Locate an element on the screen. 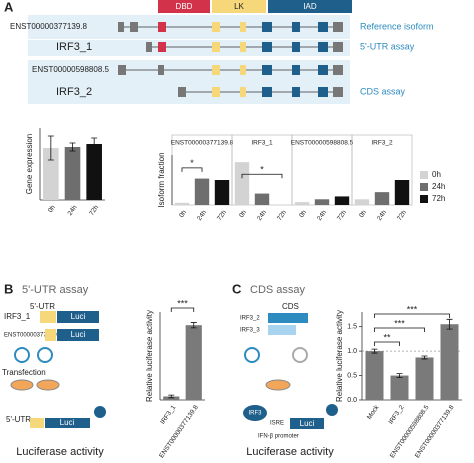  y-tick-label: 1.0 is located at coordinates (352, 351).